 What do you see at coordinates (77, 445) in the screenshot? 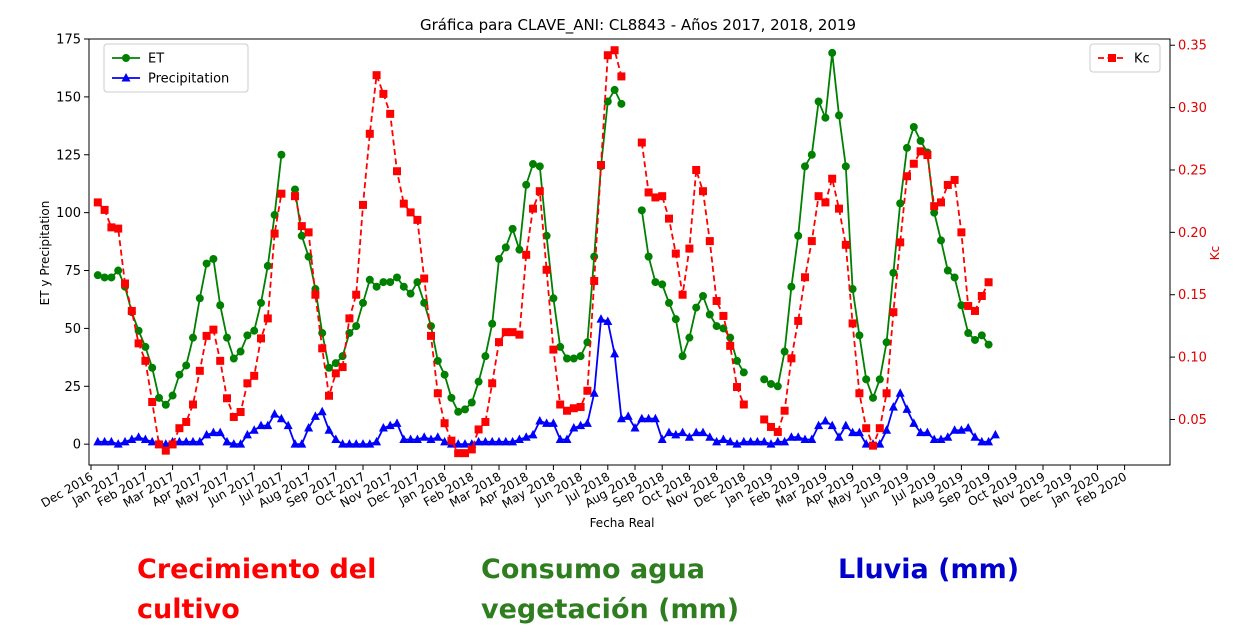
I see `y-tick-left-label: 0` at bounding box center [77, 445].